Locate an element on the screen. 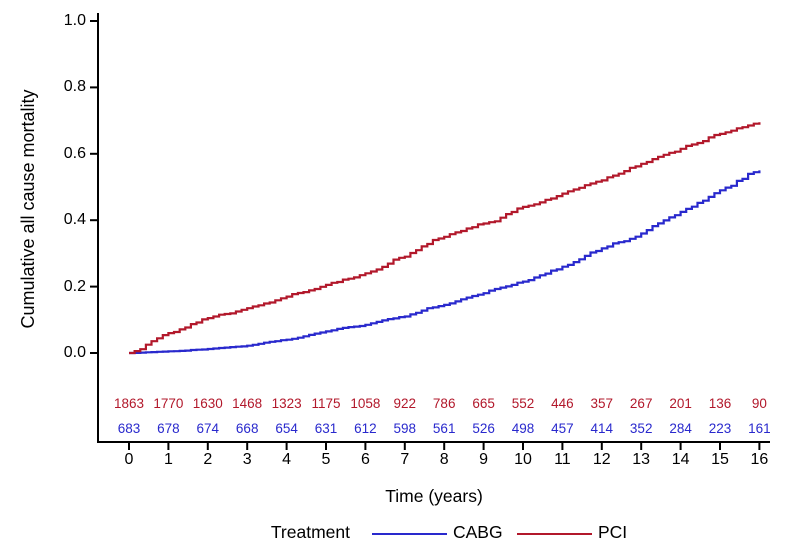 The image size is (800, 560). y-tick-label: 0.8 is located at coordinates (74, 87).